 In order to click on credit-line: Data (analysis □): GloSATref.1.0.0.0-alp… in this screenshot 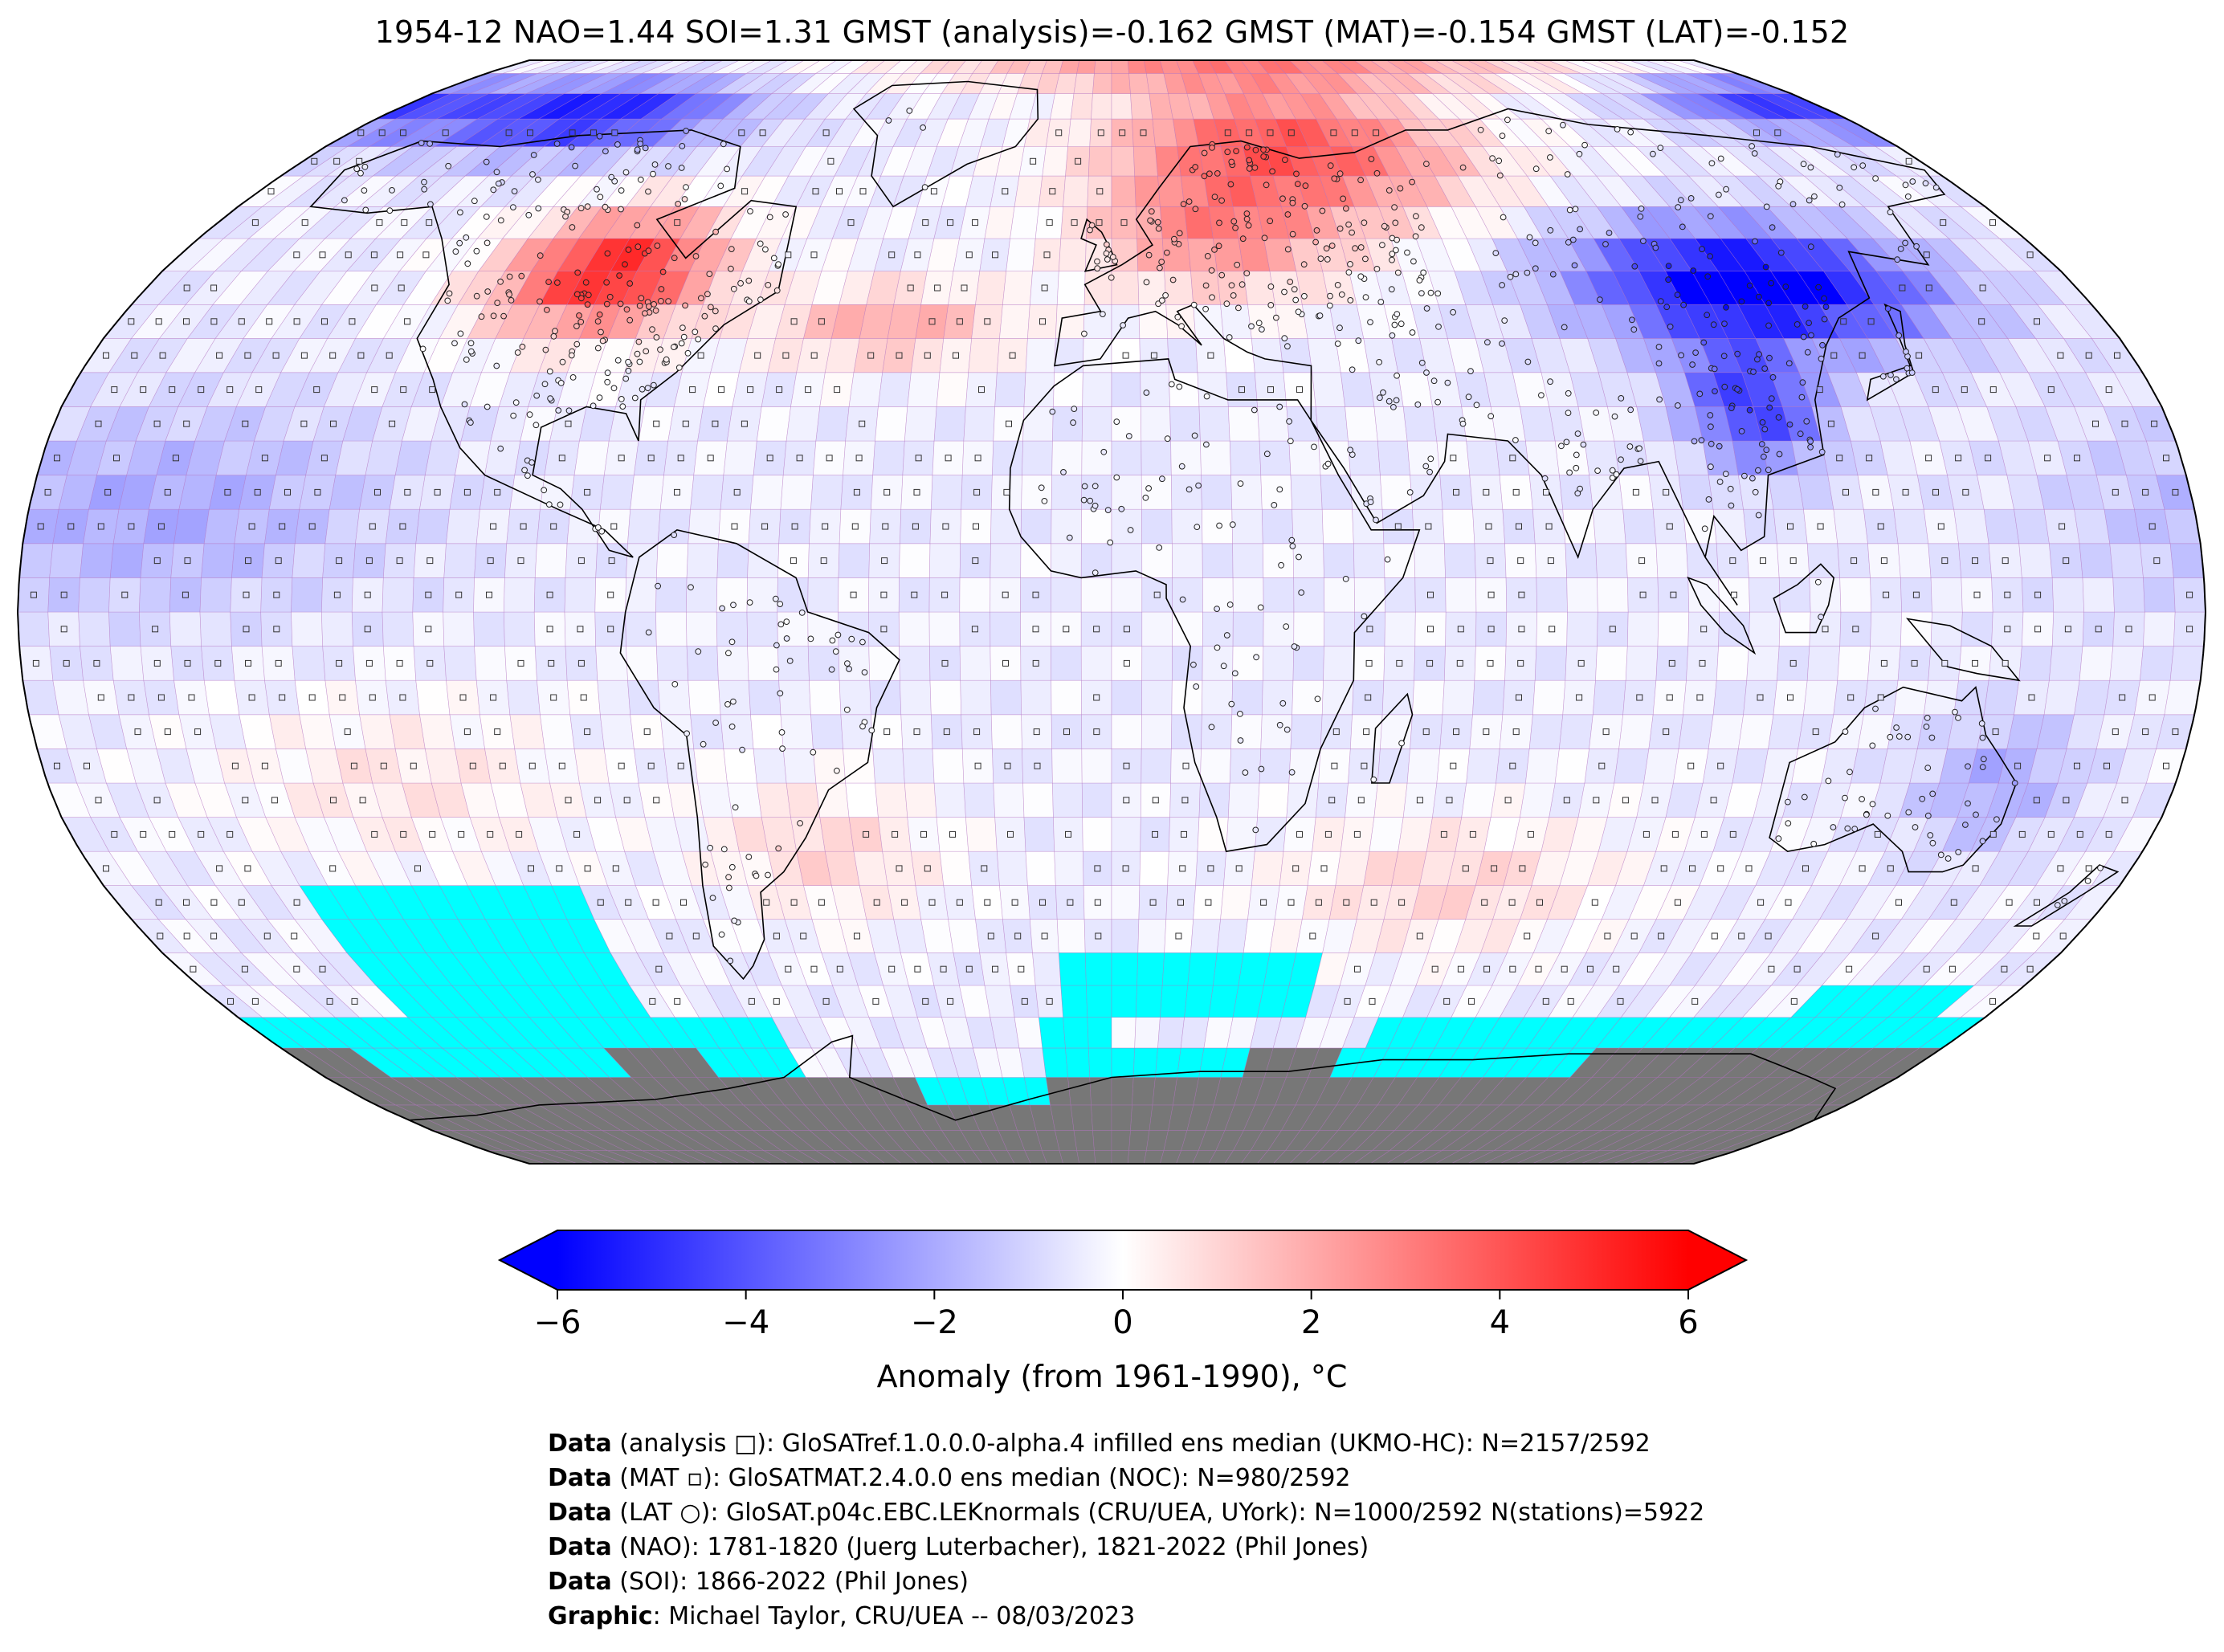, I will do `click(1126, 1443)`.